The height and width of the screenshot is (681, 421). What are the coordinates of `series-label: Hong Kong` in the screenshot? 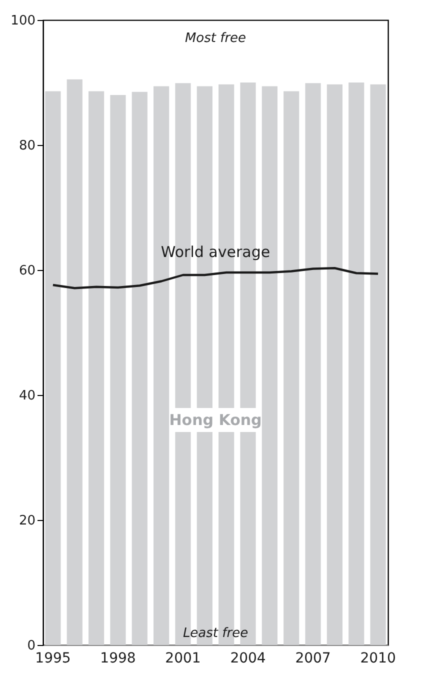 It's located at (215, 420).